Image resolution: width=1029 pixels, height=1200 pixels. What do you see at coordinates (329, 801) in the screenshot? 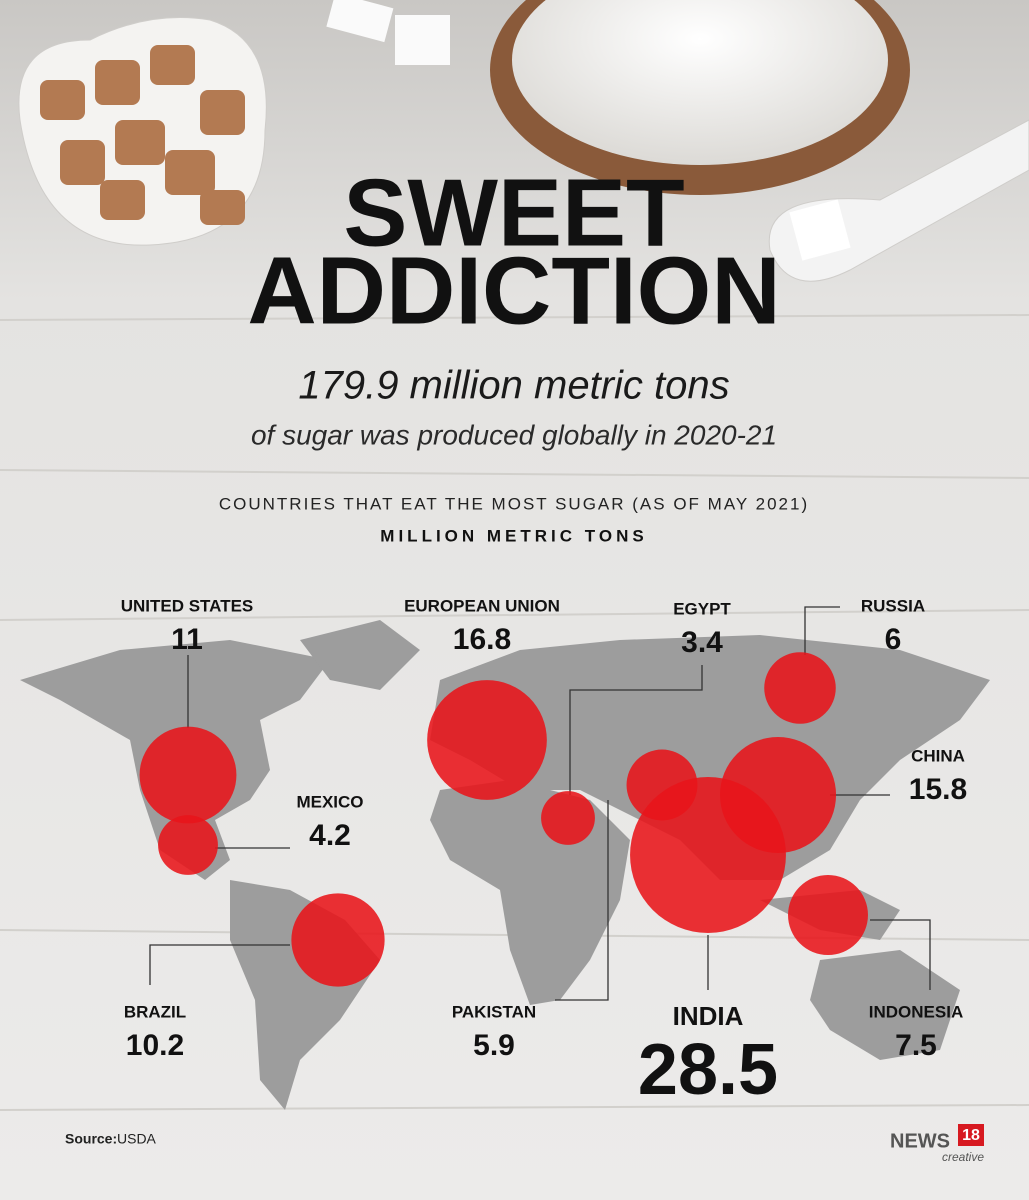
I see `country-label: MEXICO` at bounding box center [329, 801].